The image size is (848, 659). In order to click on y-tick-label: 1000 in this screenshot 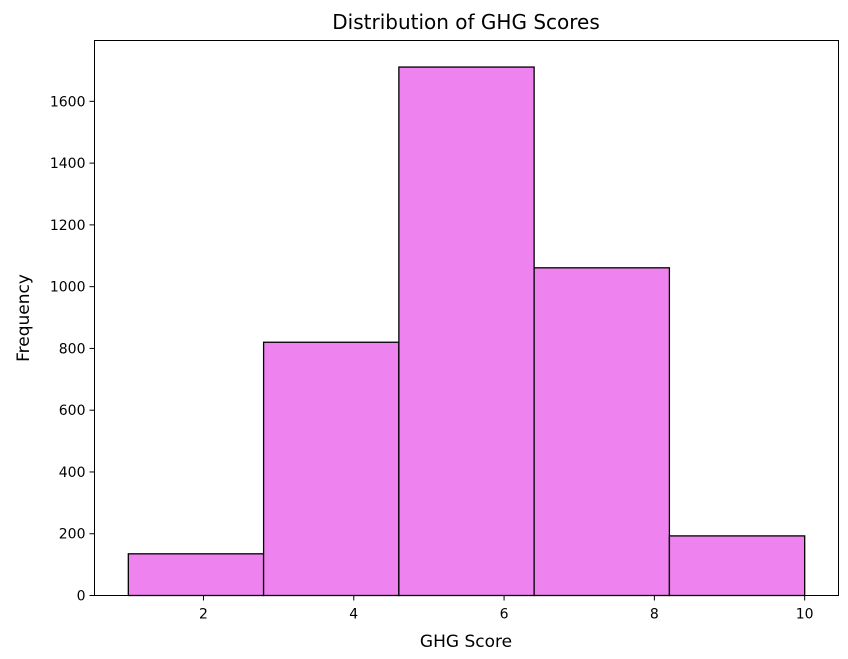, I will do `click(68, 288)`.